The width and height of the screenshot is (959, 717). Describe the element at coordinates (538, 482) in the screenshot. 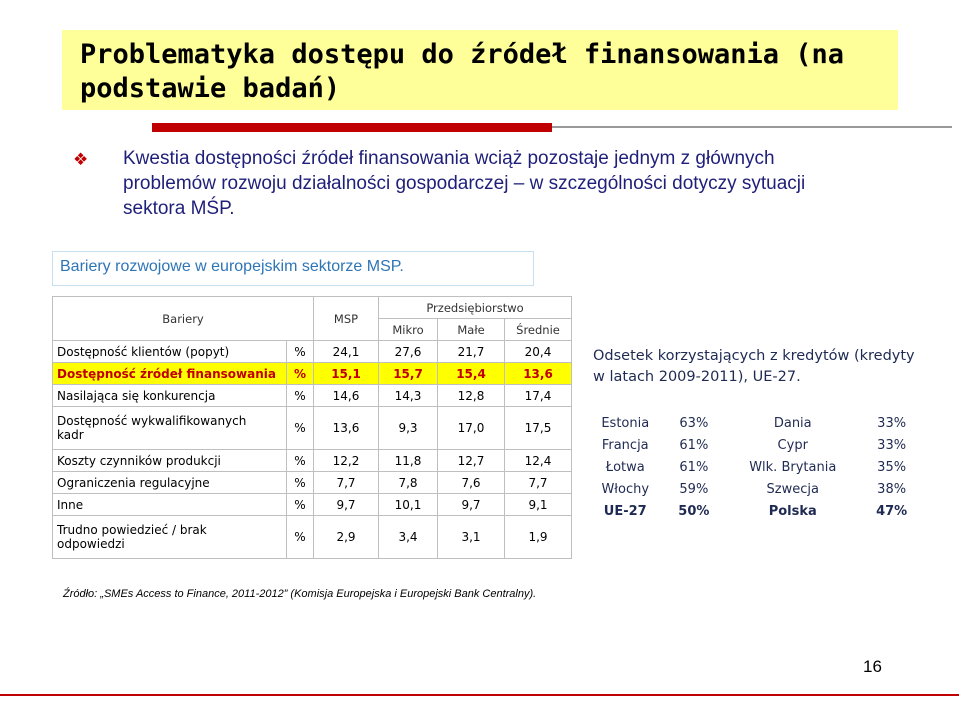

I see `row-srednie: 7,7` at that location.